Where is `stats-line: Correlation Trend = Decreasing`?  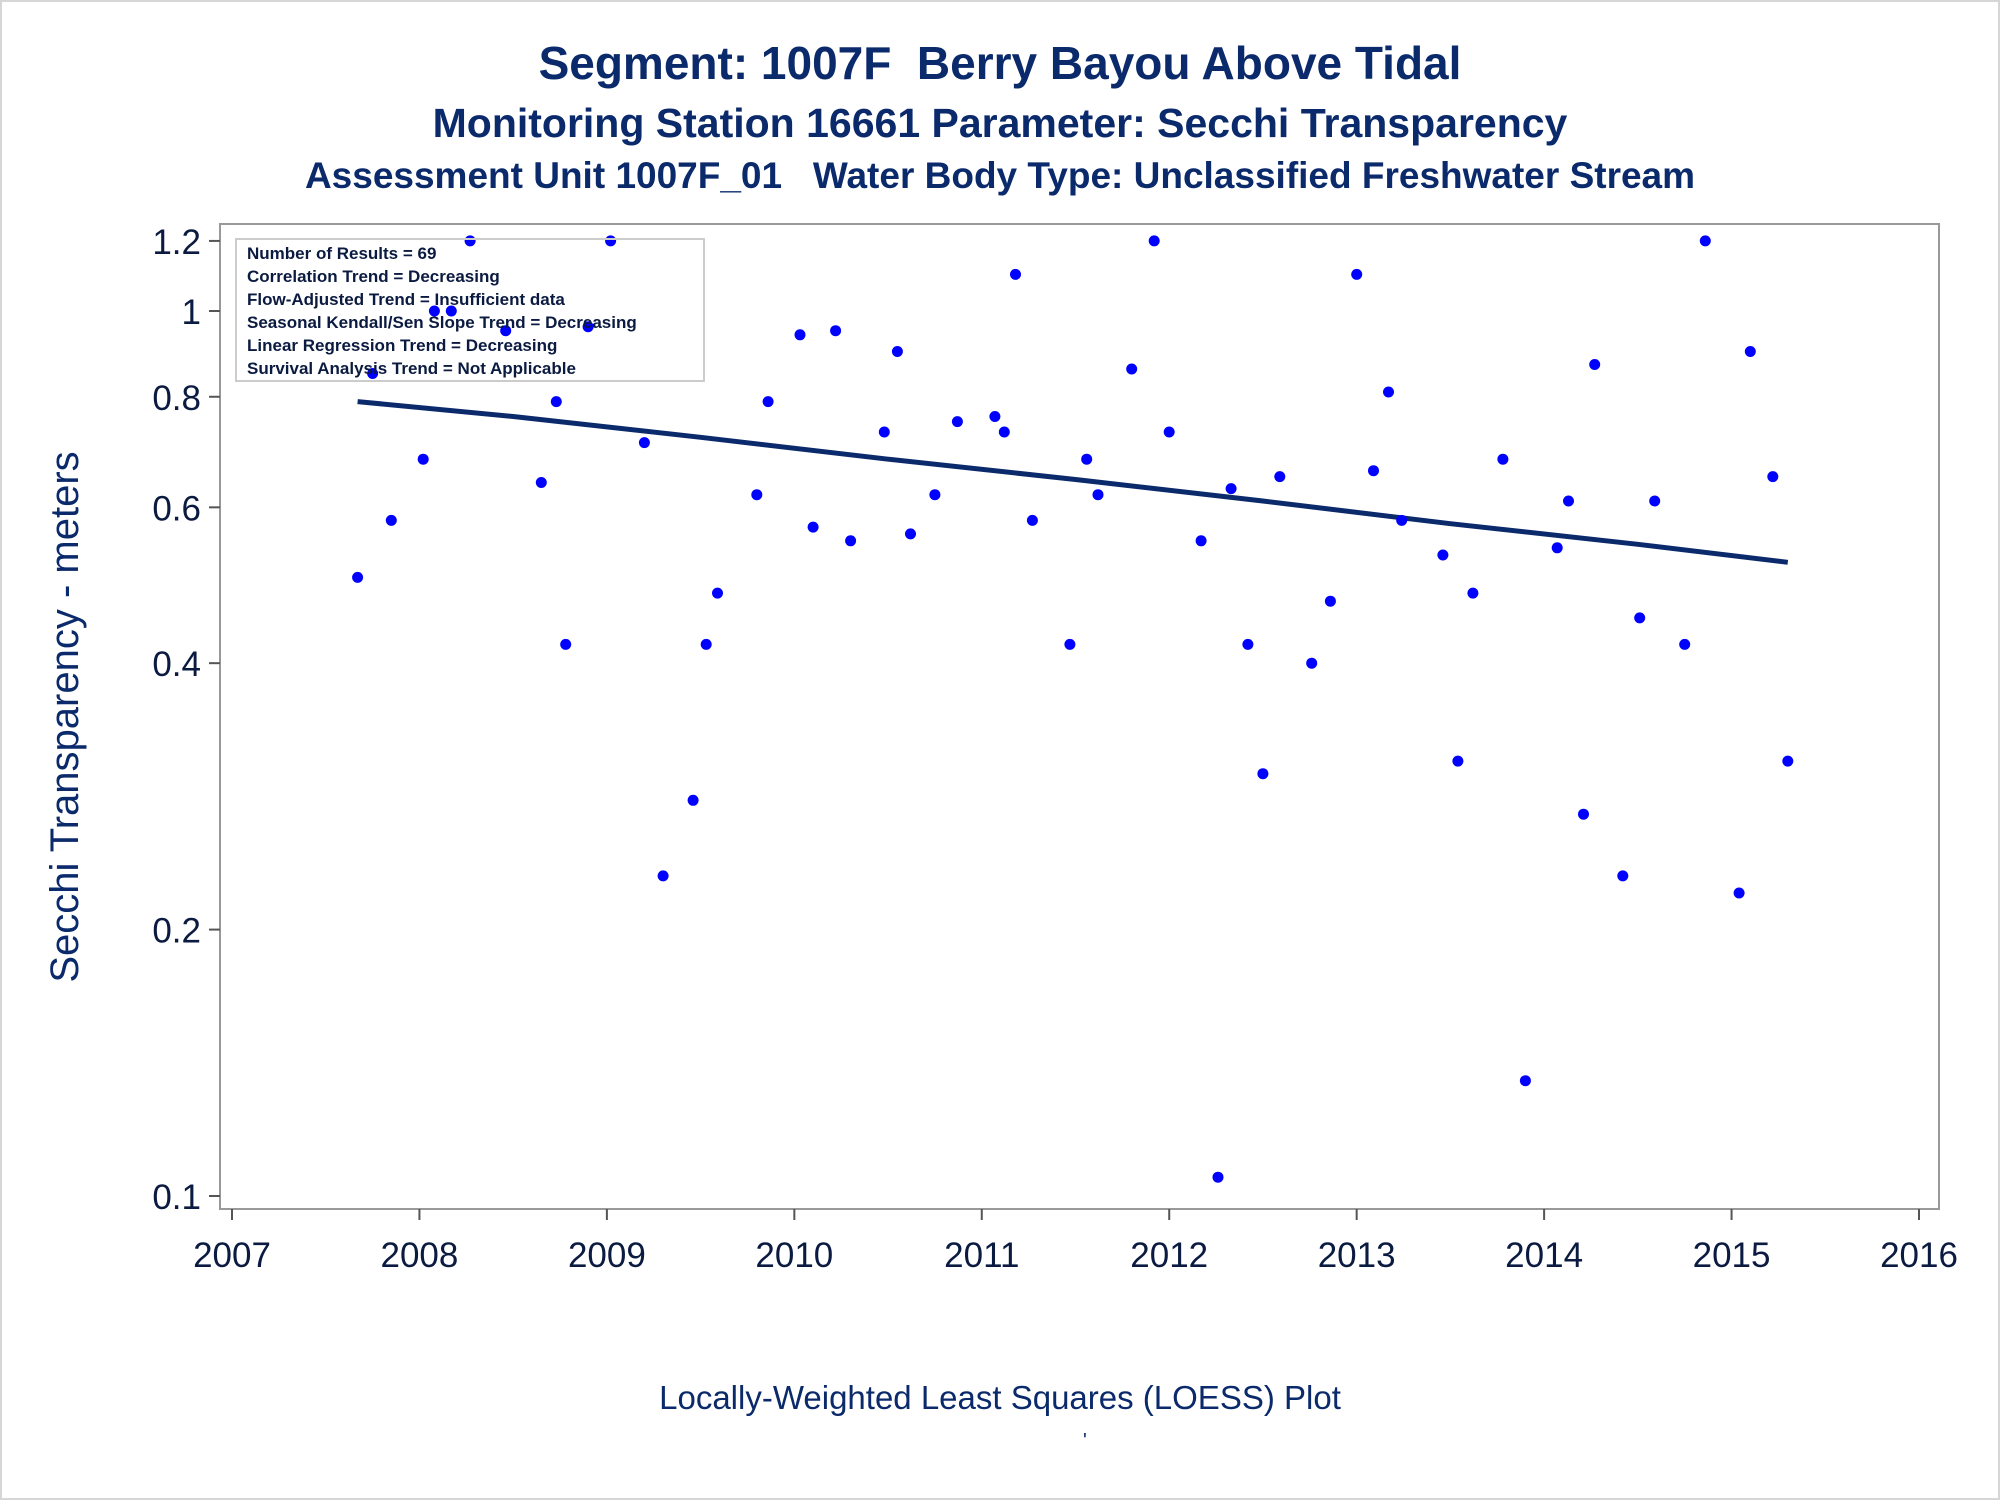 stats-line: Correlation Trend = Decreasing is located at coordinates (373, 276).